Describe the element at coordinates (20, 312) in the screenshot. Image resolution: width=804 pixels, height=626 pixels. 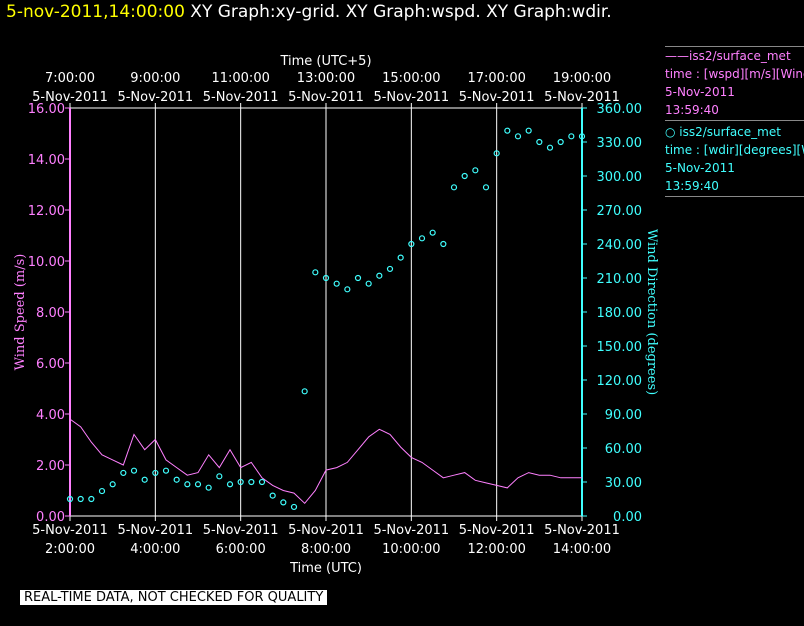
I see `left-axis-title: Wind Speed (m/s)` at that location.